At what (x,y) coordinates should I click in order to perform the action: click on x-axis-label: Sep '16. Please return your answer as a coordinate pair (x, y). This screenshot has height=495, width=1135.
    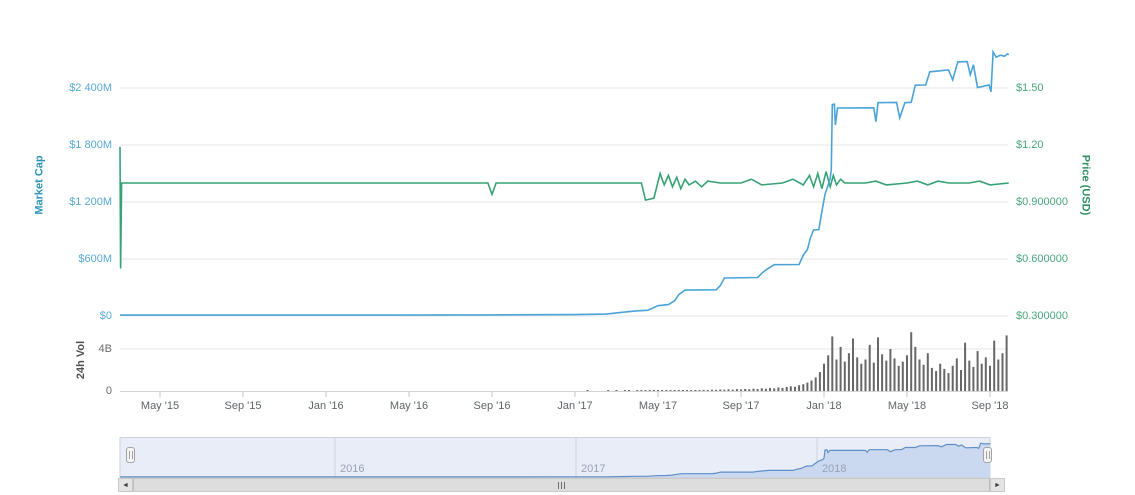
    Looking at the image, I should click on (492, 406).